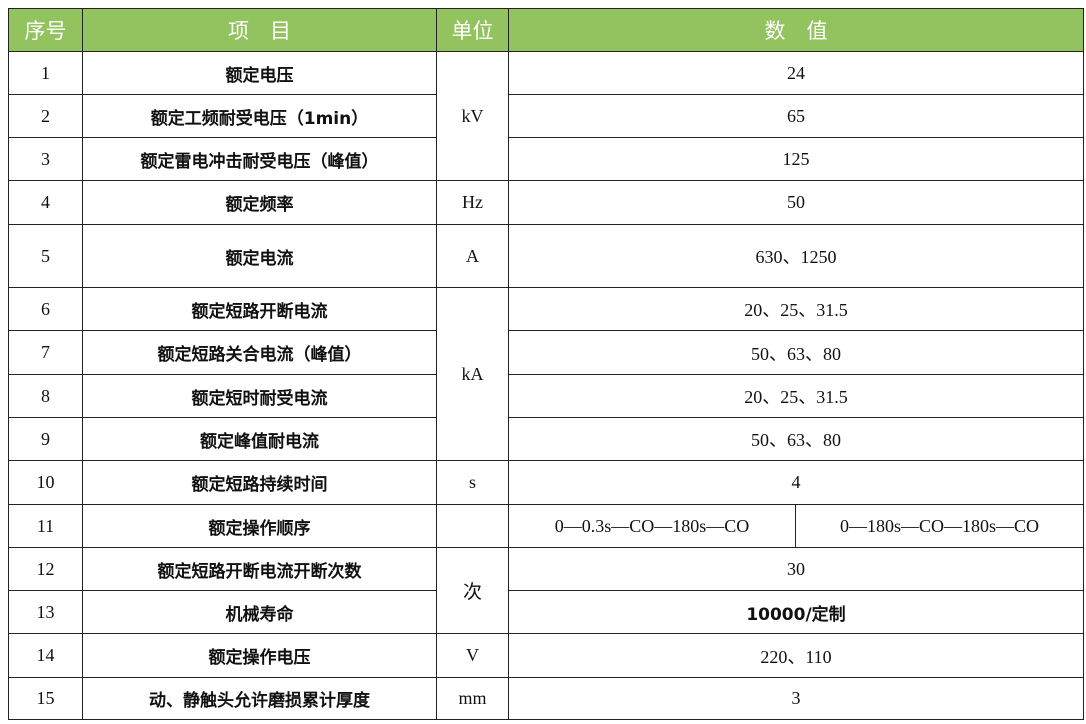 The image size is (1086, 724). What do you see at coordinates (259, 482) in the screenshot?
I see `row-item: 额定短路持续时间` at bounding box center [259, 482].